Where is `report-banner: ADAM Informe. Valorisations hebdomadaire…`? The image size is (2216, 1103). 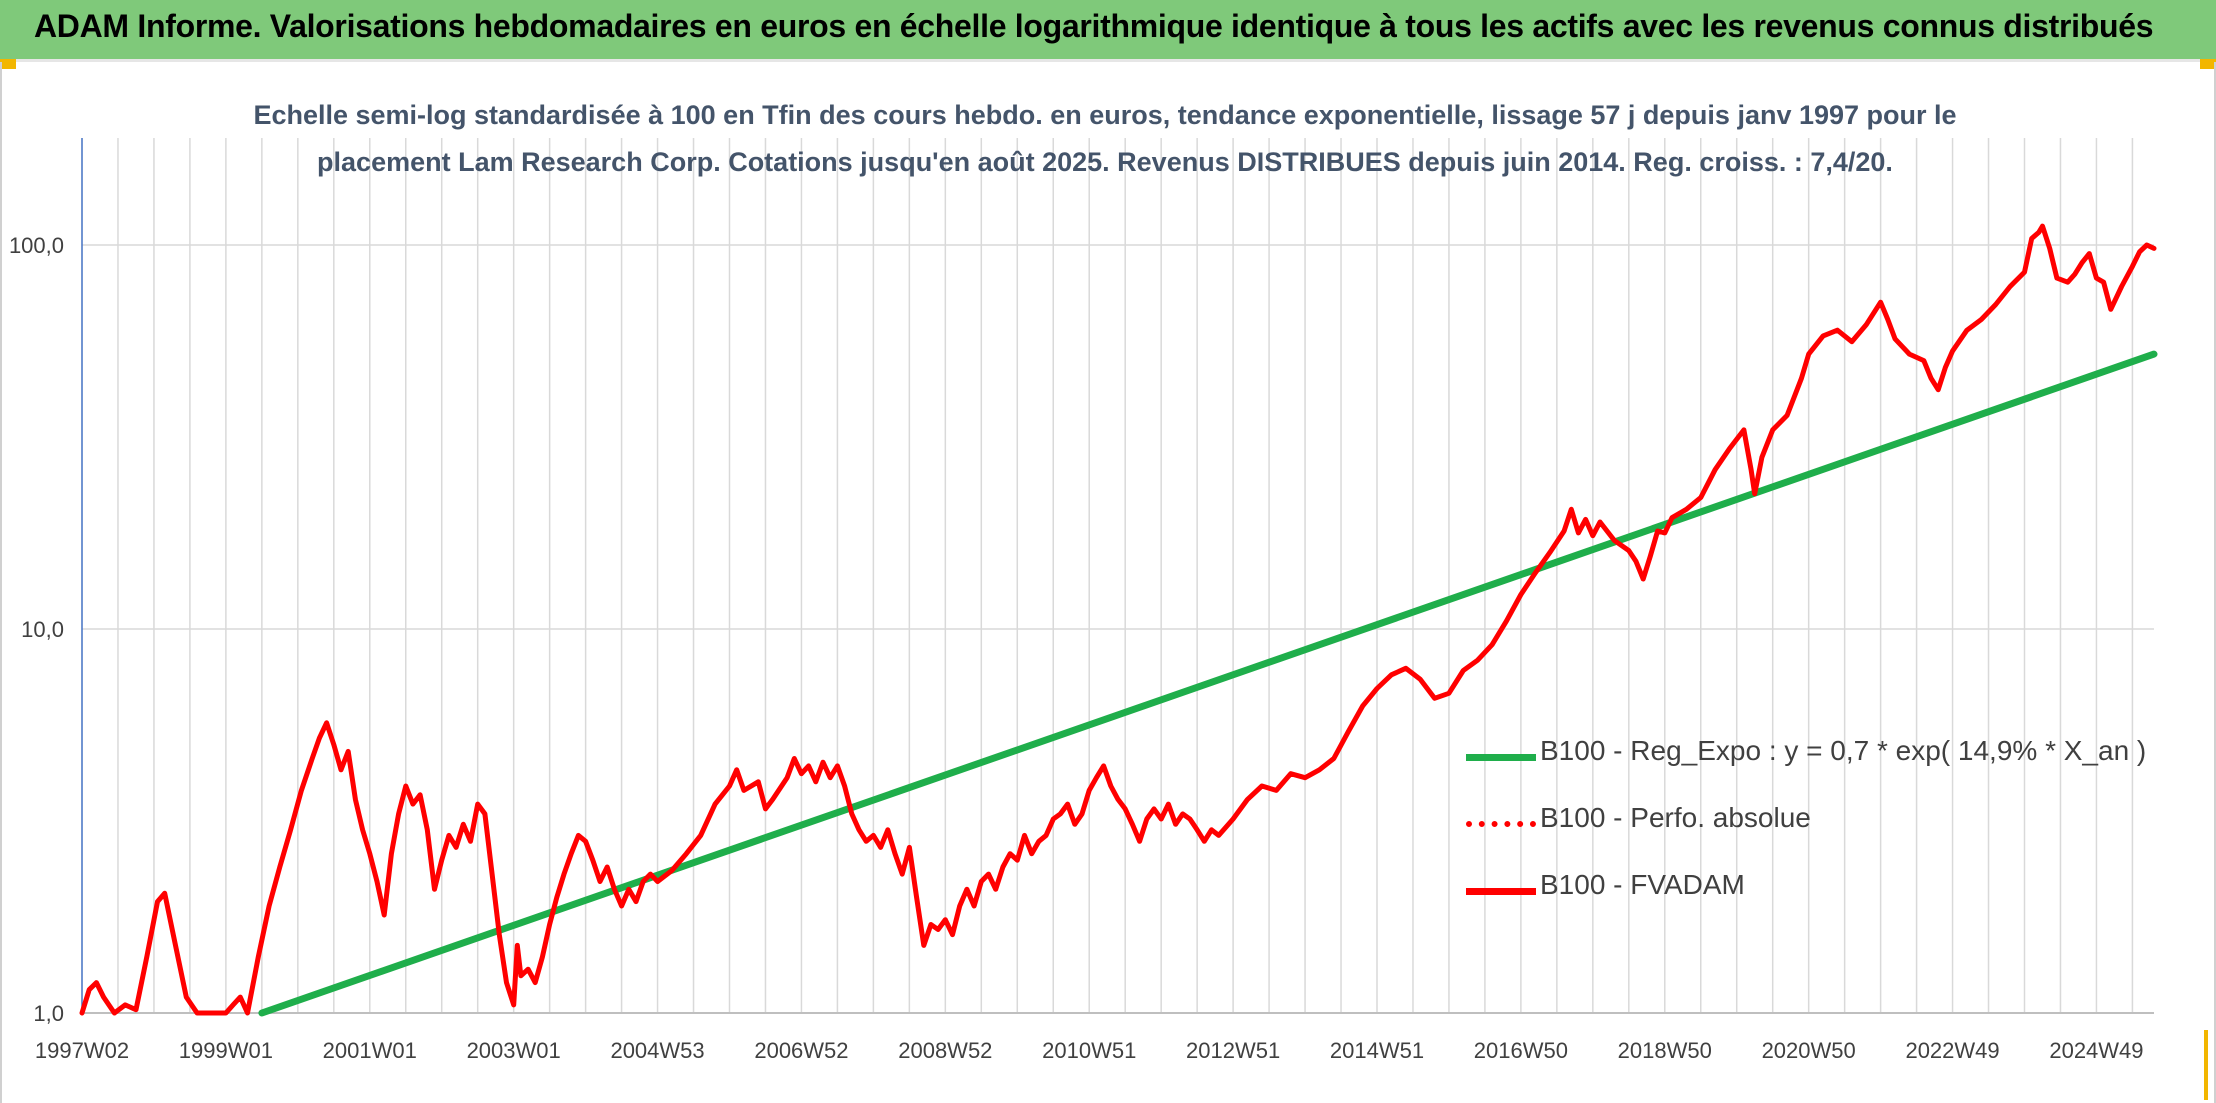
report-banner: ADAM Informe. Valorisations hebdomadaire… is located at coordinates (1108, 34).